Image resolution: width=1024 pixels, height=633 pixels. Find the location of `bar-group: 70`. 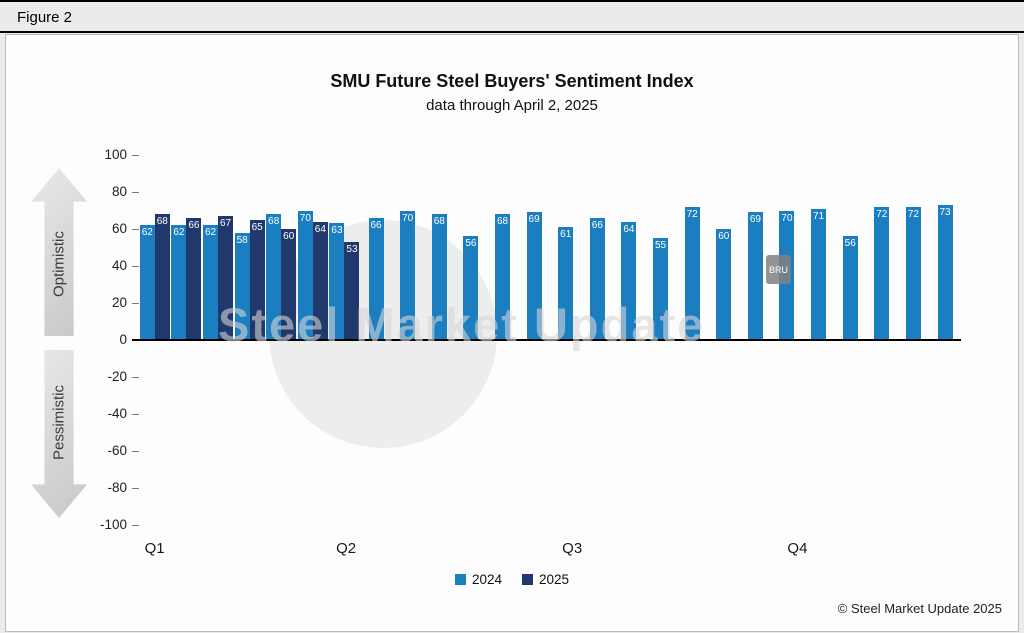

bar-group: 70 is located at coordinates (408, 275).